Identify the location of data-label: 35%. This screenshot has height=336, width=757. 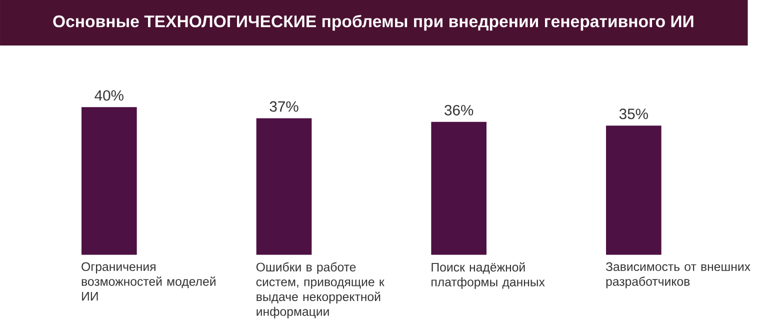
(633, 114).